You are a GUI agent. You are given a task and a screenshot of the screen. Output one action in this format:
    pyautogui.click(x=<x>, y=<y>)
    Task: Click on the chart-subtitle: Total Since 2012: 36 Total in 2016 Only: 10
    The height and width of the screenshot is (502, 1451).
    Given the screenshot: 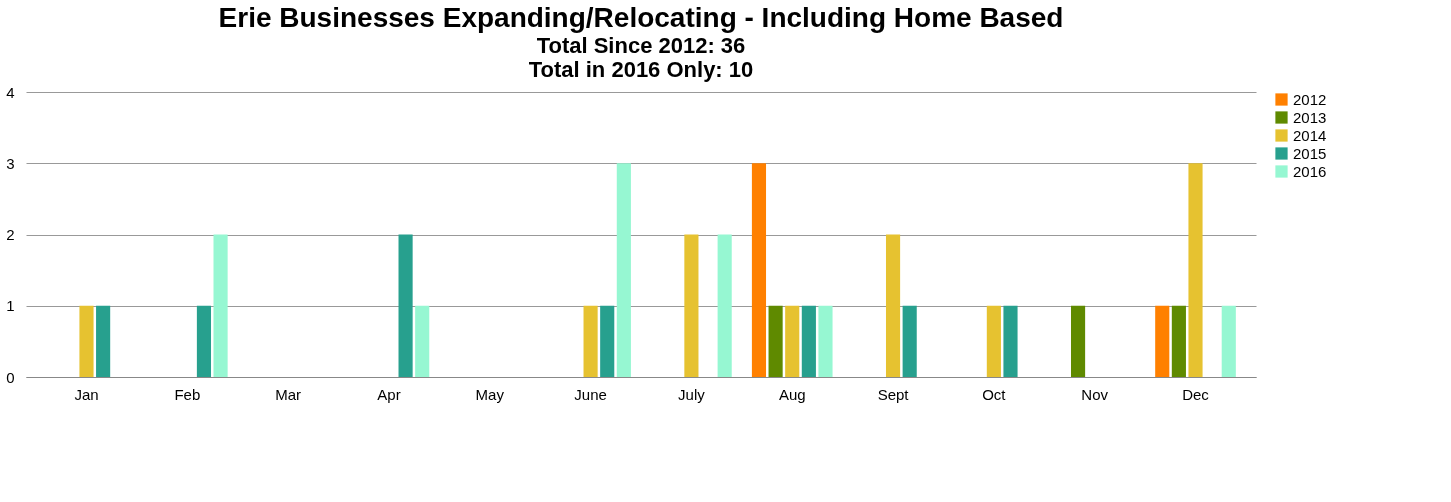 What is the action you would take?
    pyautogui.click(x=641, y=57)
    